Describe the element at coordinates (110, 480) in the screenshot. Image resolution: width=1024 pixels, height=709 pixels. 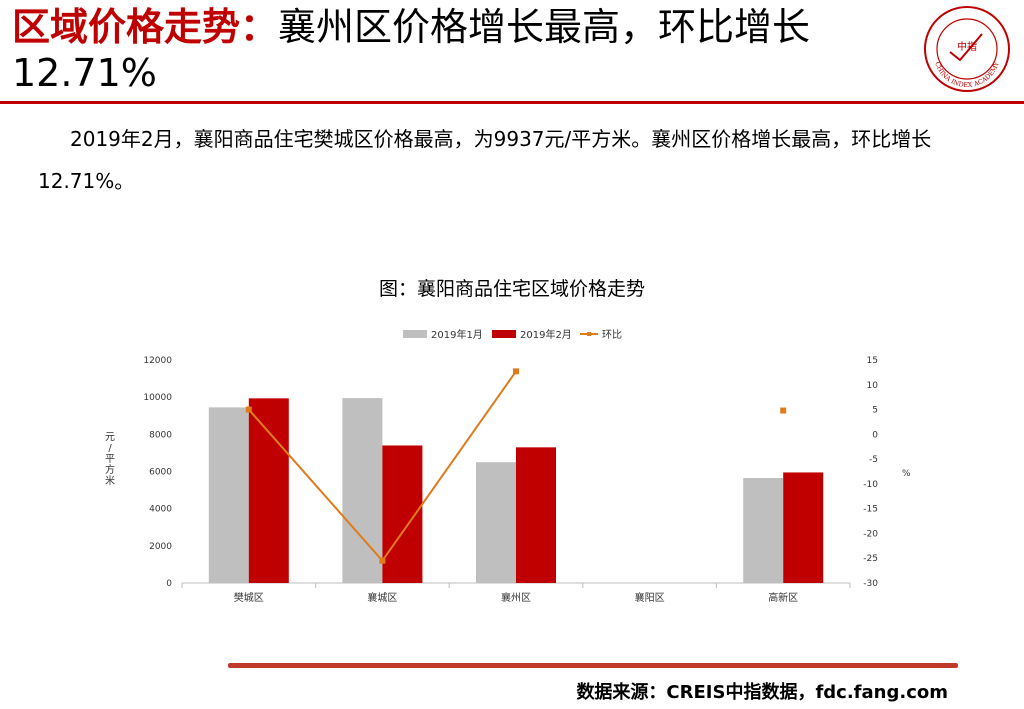
I see `y-axis-label: 米` at that location.